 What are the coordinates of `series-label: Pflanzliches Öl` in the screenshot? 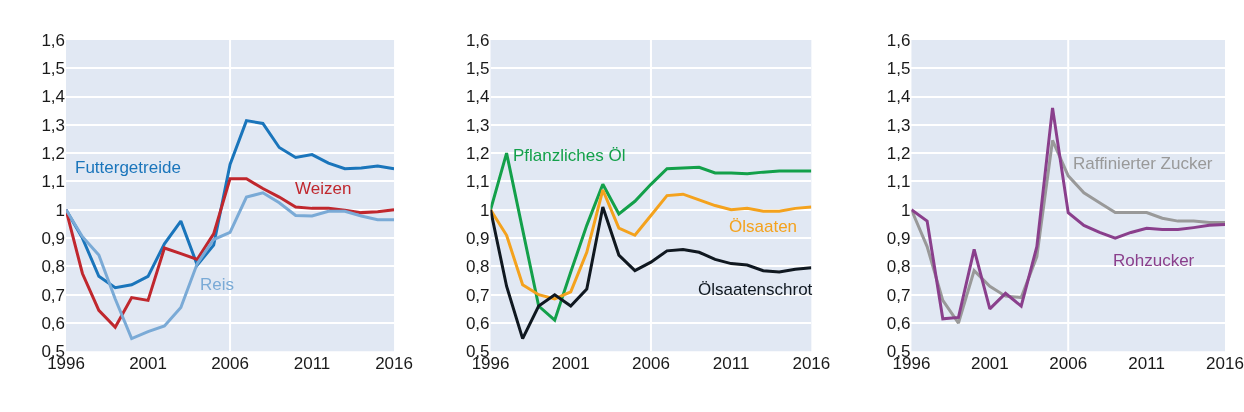 It's located at (569, 155).